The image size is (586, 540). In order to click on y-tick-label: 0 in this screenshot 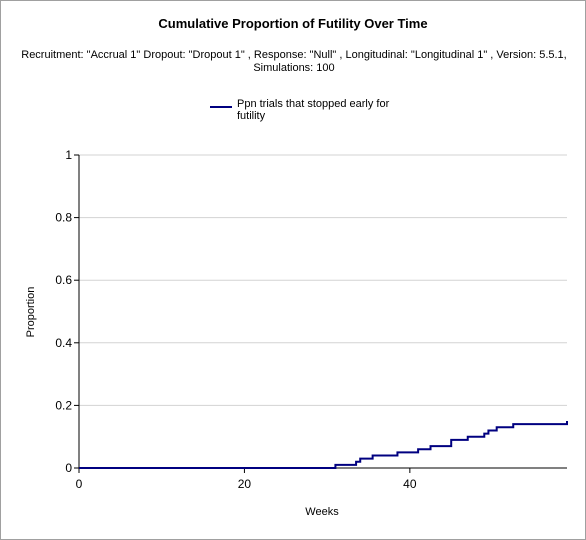, I will do `click(68, 468)`.